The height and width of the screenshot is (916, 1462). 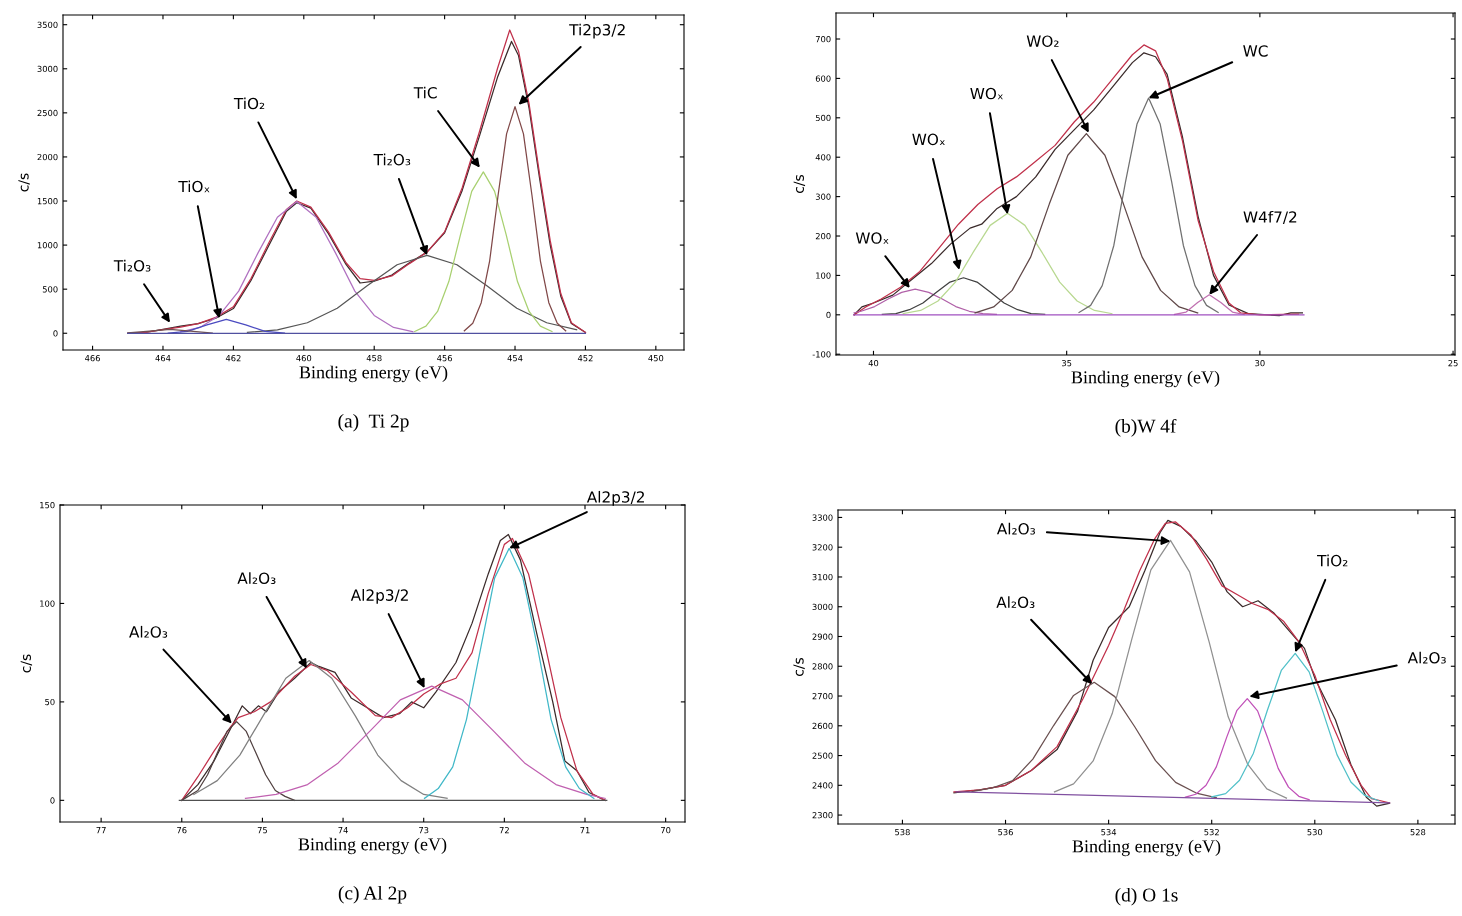 What do you see at coordinates (515, 358) in the screenshot?
I see `x-tick-label: 454` at bounding box center [515, 358].